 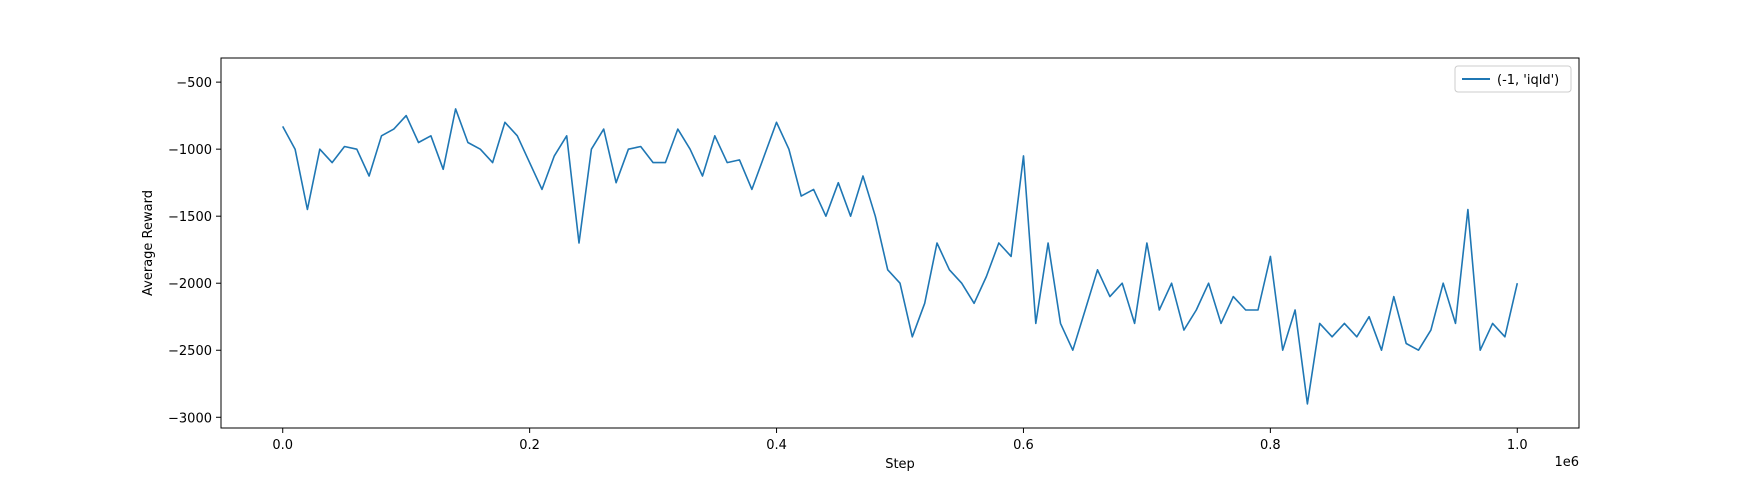 I want to click on legend: (-1, 'iqld'), so click(x=1513, y=79).